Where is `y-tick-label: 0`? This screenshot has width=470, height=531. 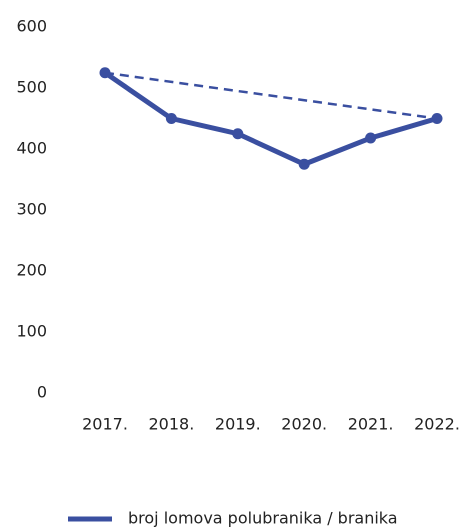
y-tick-label: 0 is located at coordinates (42, 392).